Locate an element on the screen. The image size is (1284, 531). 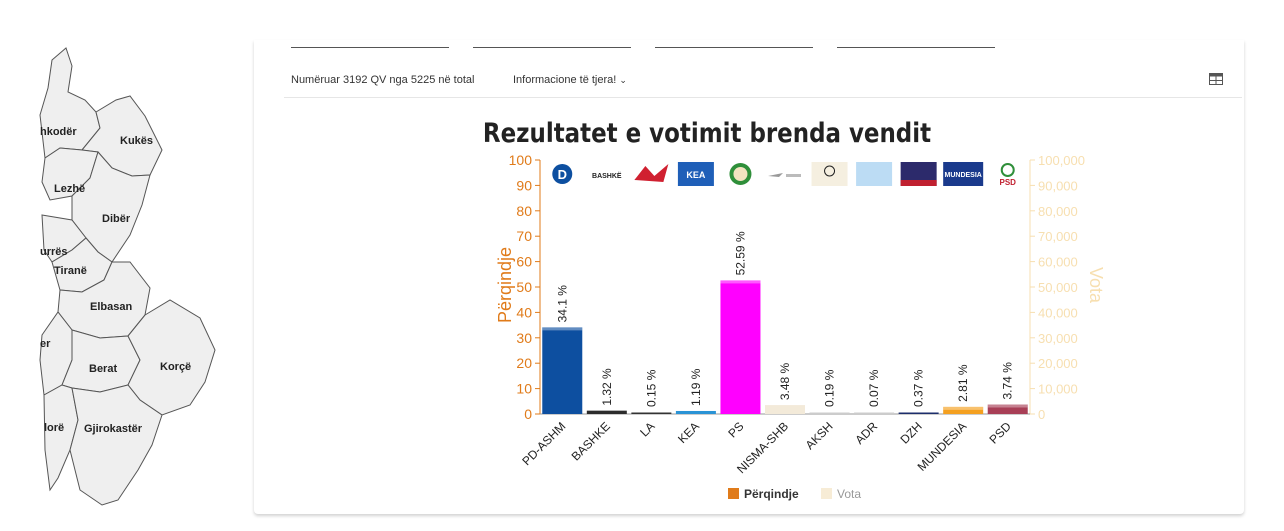
chart-title: Rezultatet e votimit brenda vendit is located at coordinates (707, 132).